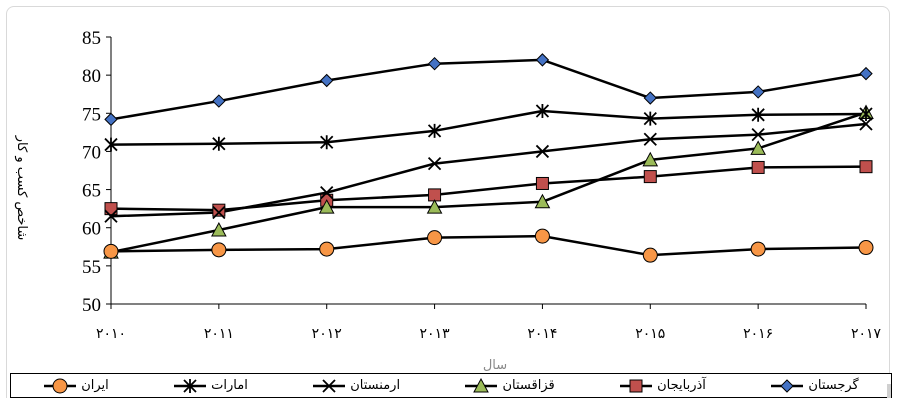  Describe the element at coordinates (866, 334) in the screenshot. I see `x-tick-label: ۲۰۱۷` at that location.